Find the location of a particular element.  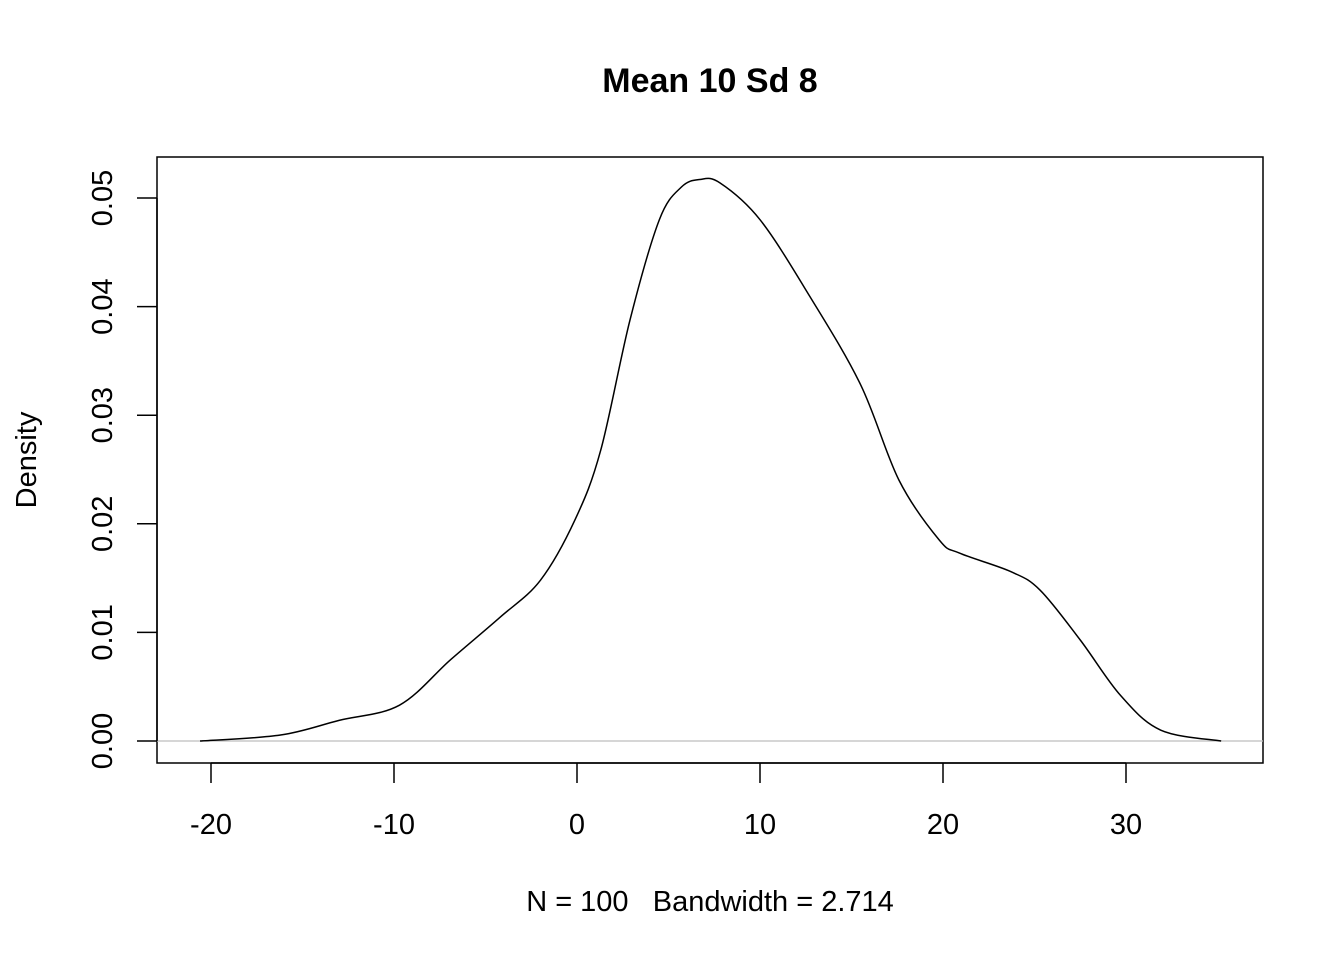

y-tick-label: 0.05 is located at coordinates (103, 198).